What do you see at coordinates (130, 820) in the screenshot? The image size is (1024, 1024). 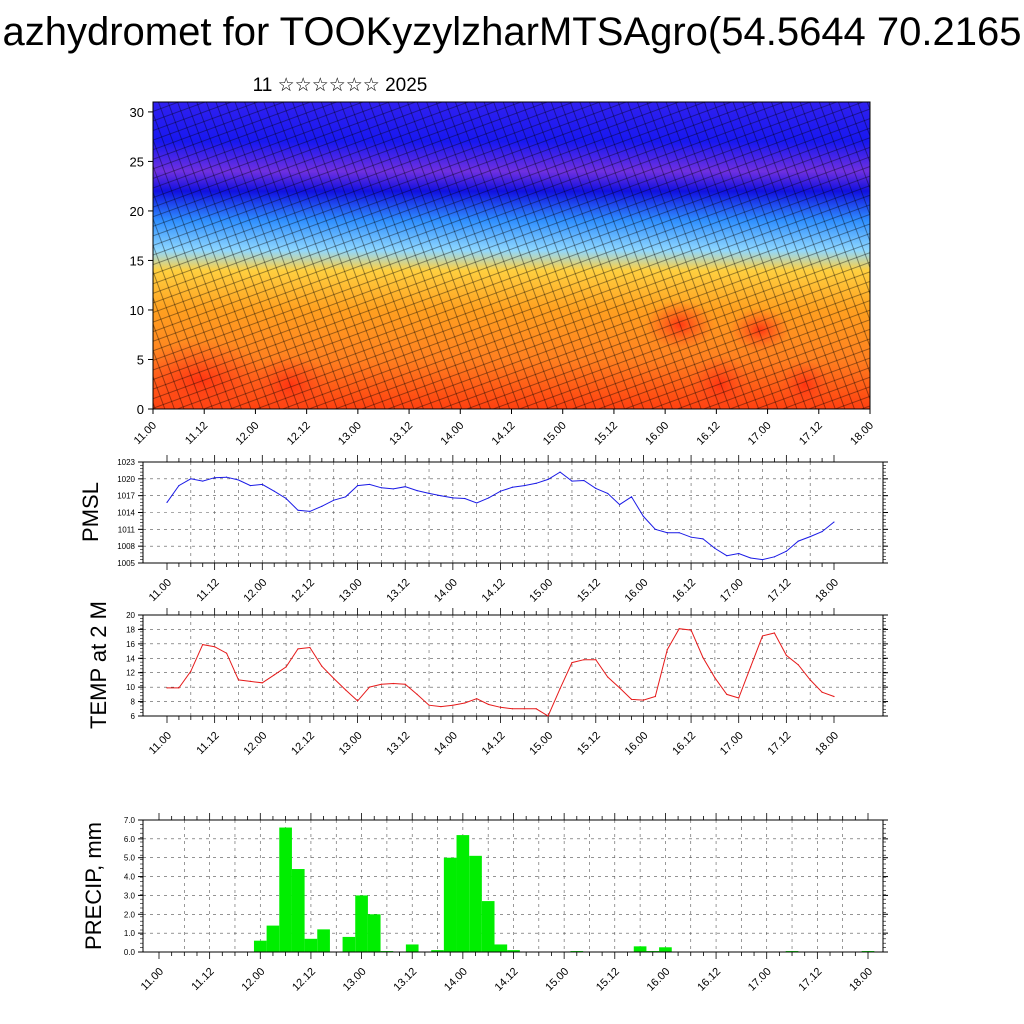 I see `precip-ytick-label-7: 7.0` at bounding box center [130, 820].